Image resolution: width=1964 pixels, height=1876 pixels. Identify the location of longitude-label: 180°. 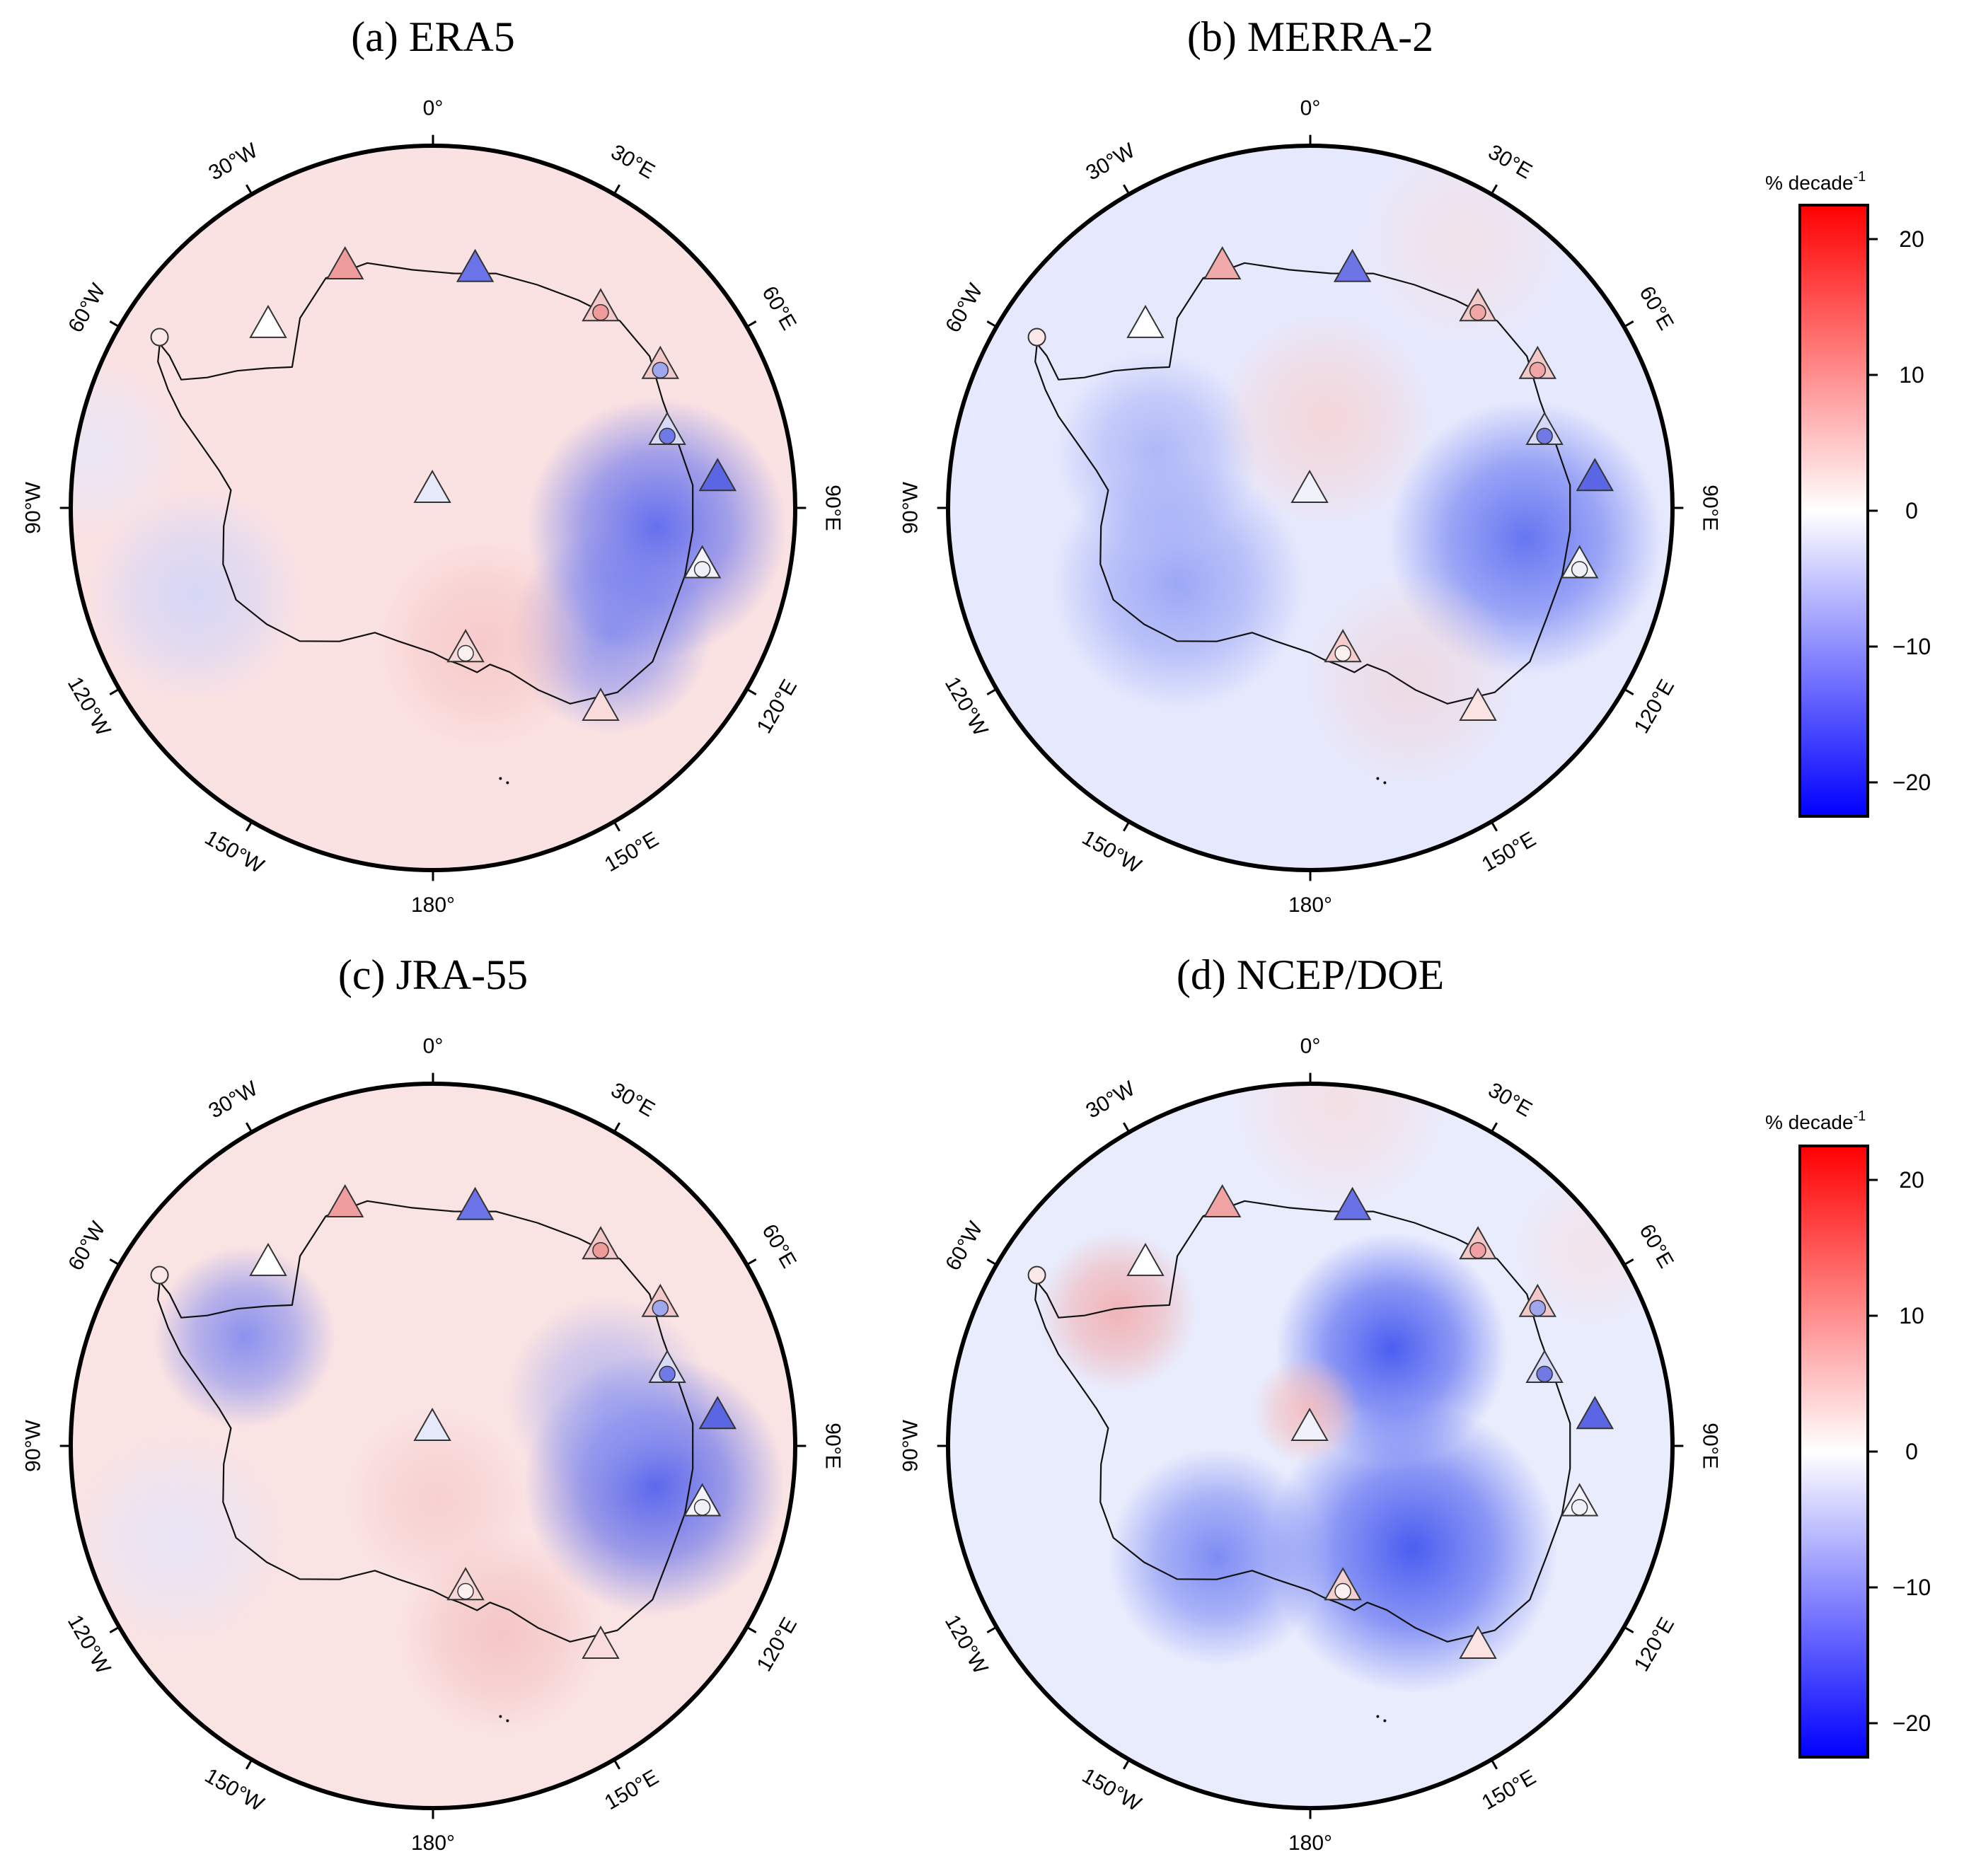
(1310, 905).